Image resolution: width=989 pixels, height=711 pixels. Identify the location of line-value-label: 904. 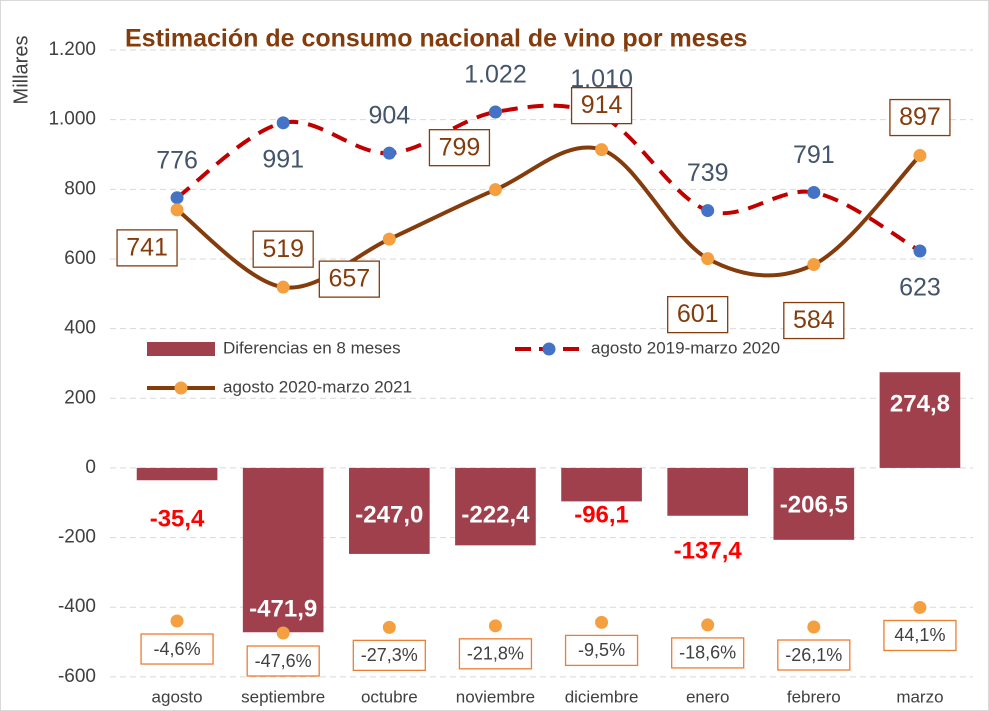
(389, 116).